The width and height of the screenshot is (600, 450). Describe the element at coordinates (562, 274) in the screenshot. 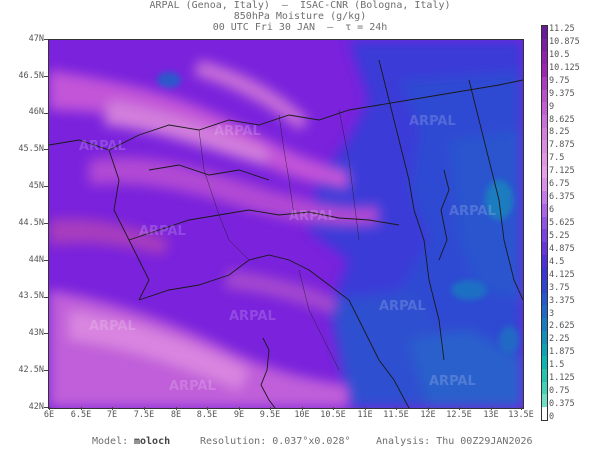

I see `colorbar-label: 4.125` at that location.